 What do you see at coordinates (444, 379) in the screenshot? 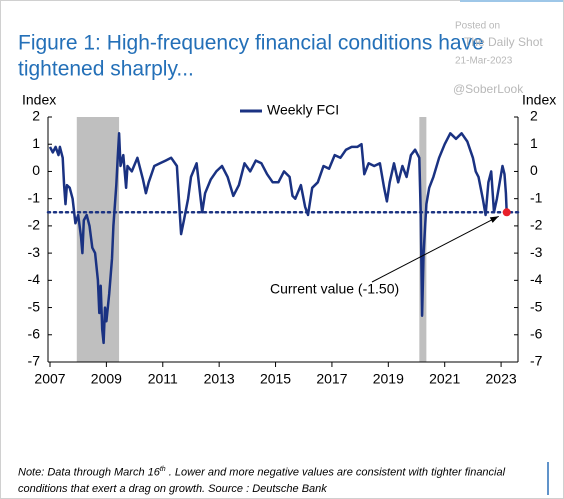
I see `x-tick-label: 2021` at bounding box center [444, 379].